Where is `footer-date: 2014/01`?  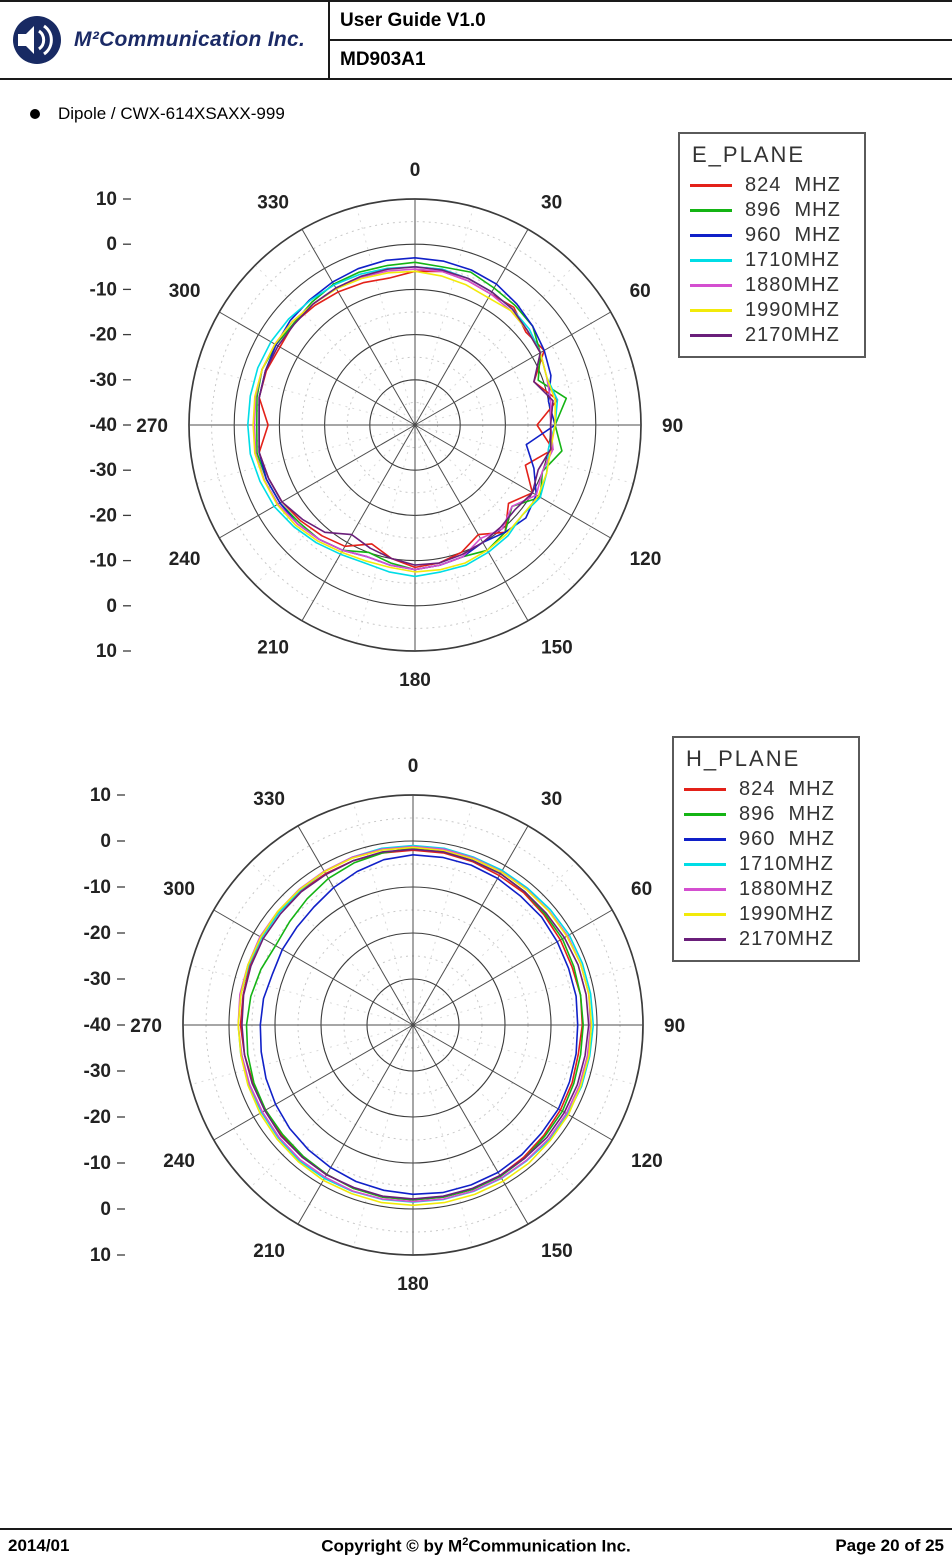
footer-date: 2014/01 is located at coordinates (39, 1545).